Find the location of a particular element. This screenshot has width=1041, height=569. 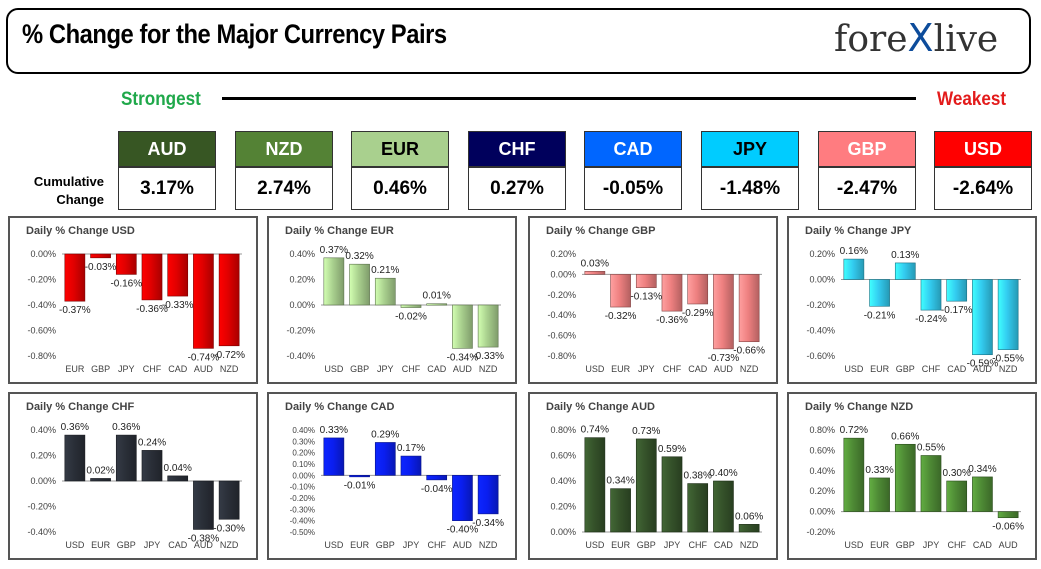

data-label: 0.24% is located at coordinates (152, 442).